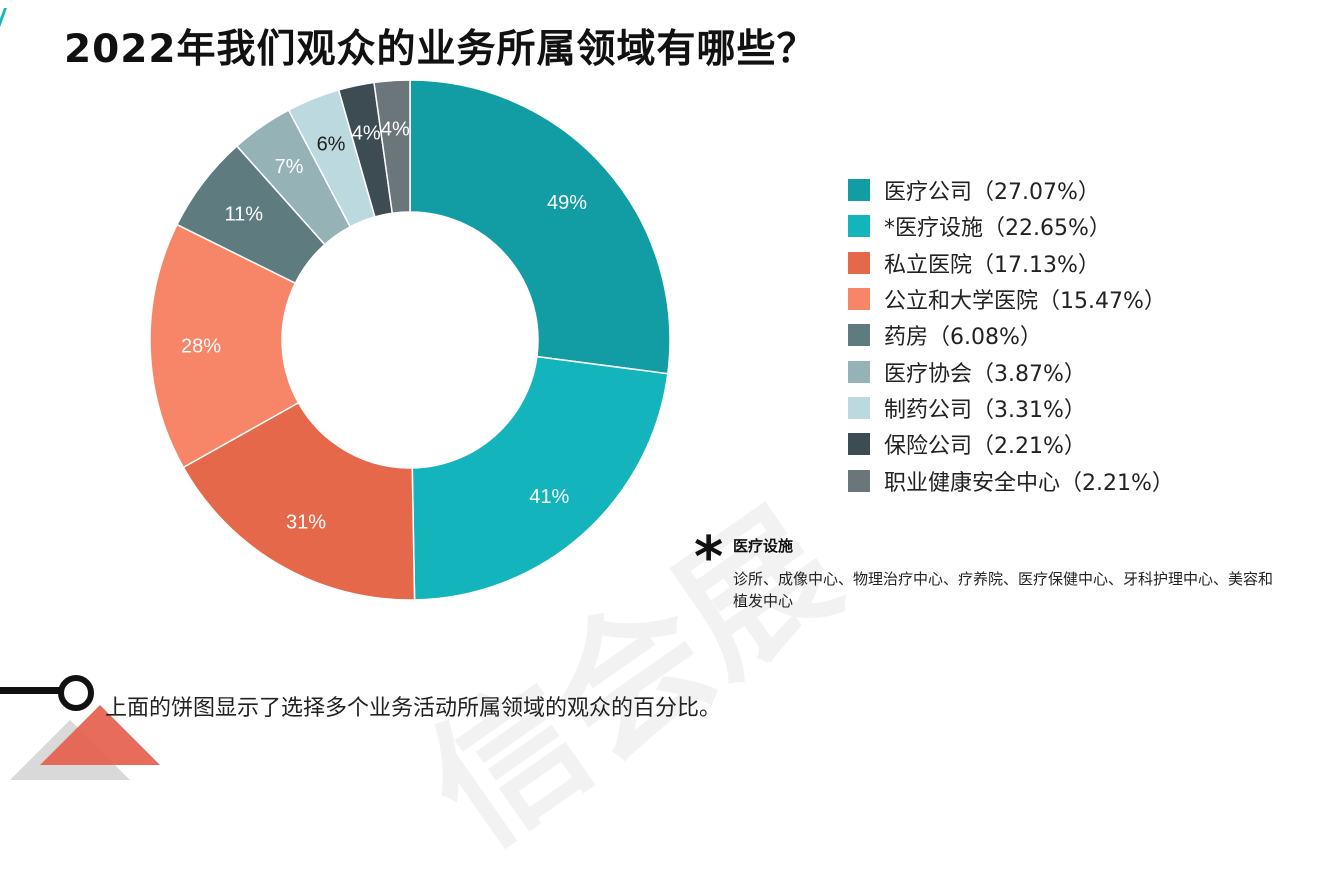  I want to click on footnote-asterisk: *, so click(709, 557).